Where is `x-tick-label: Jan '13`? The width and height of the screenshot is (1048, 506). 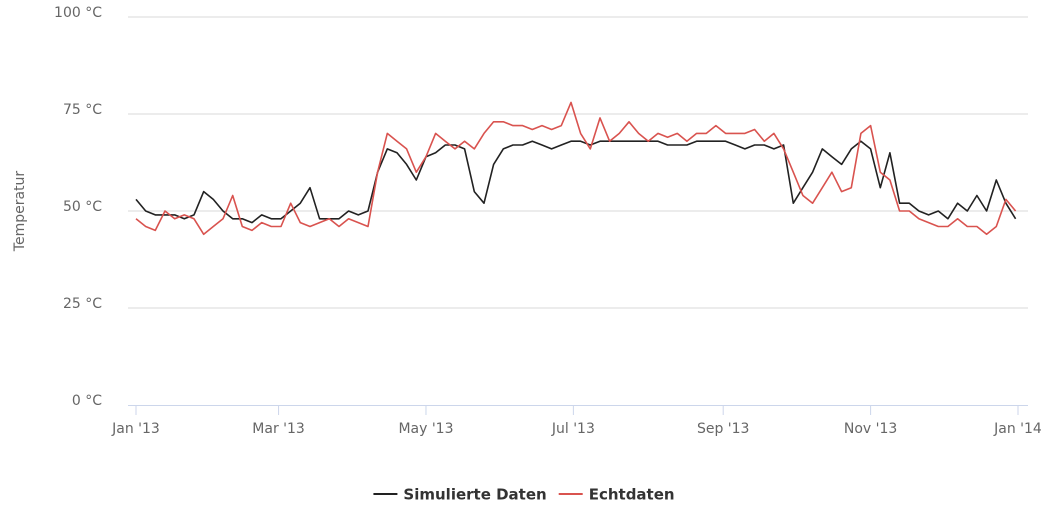
x-tick-label: Jan '13 is located at coordinates (135, 429).